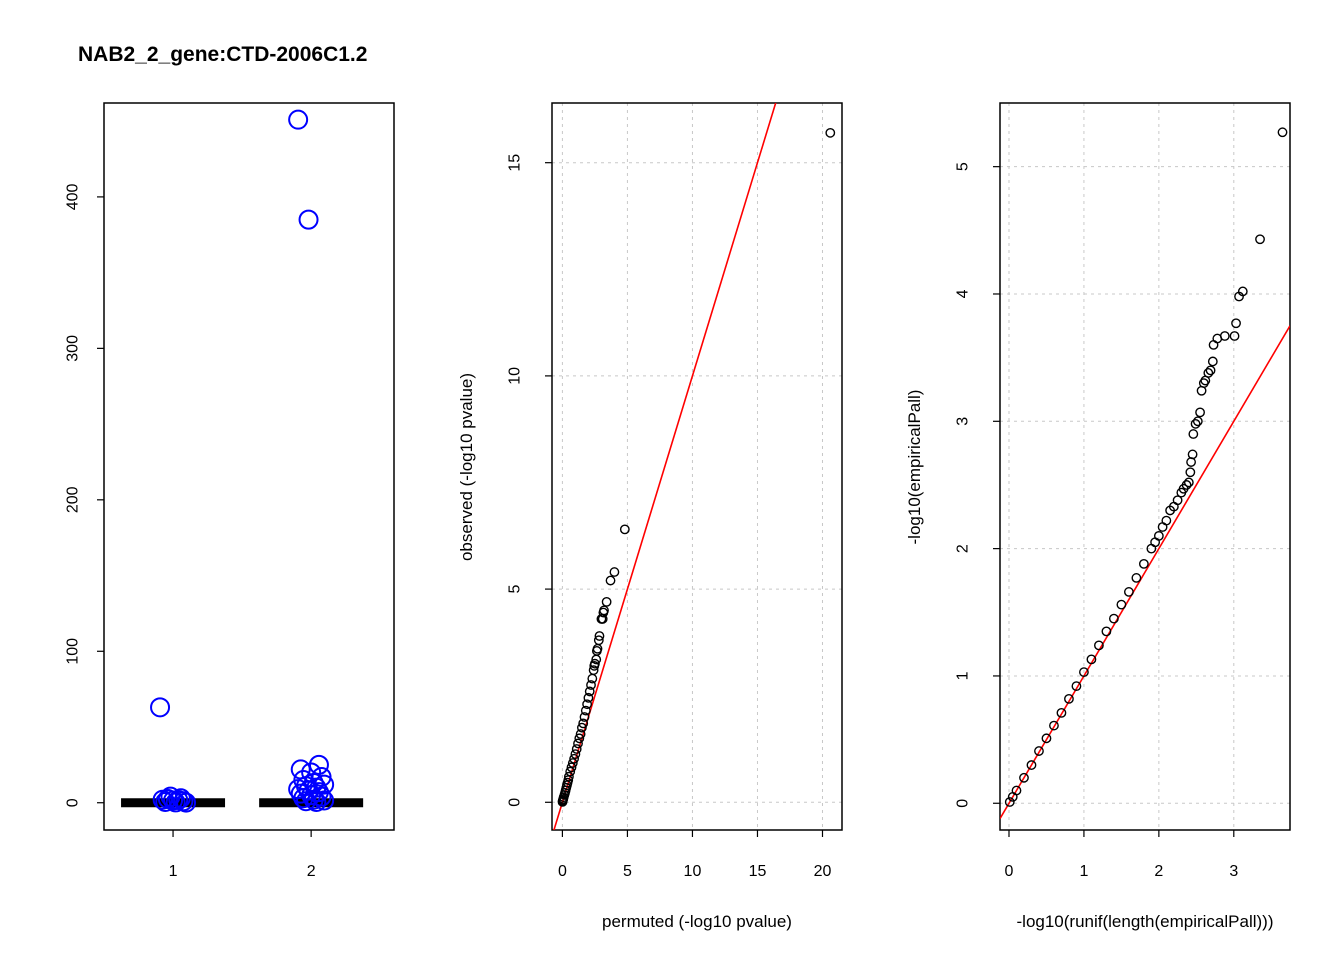 The width and height of the screenshot is (1344, 960). I want to click on panel-3-y-label: -log10(empiricalPall), so click(914, 467).